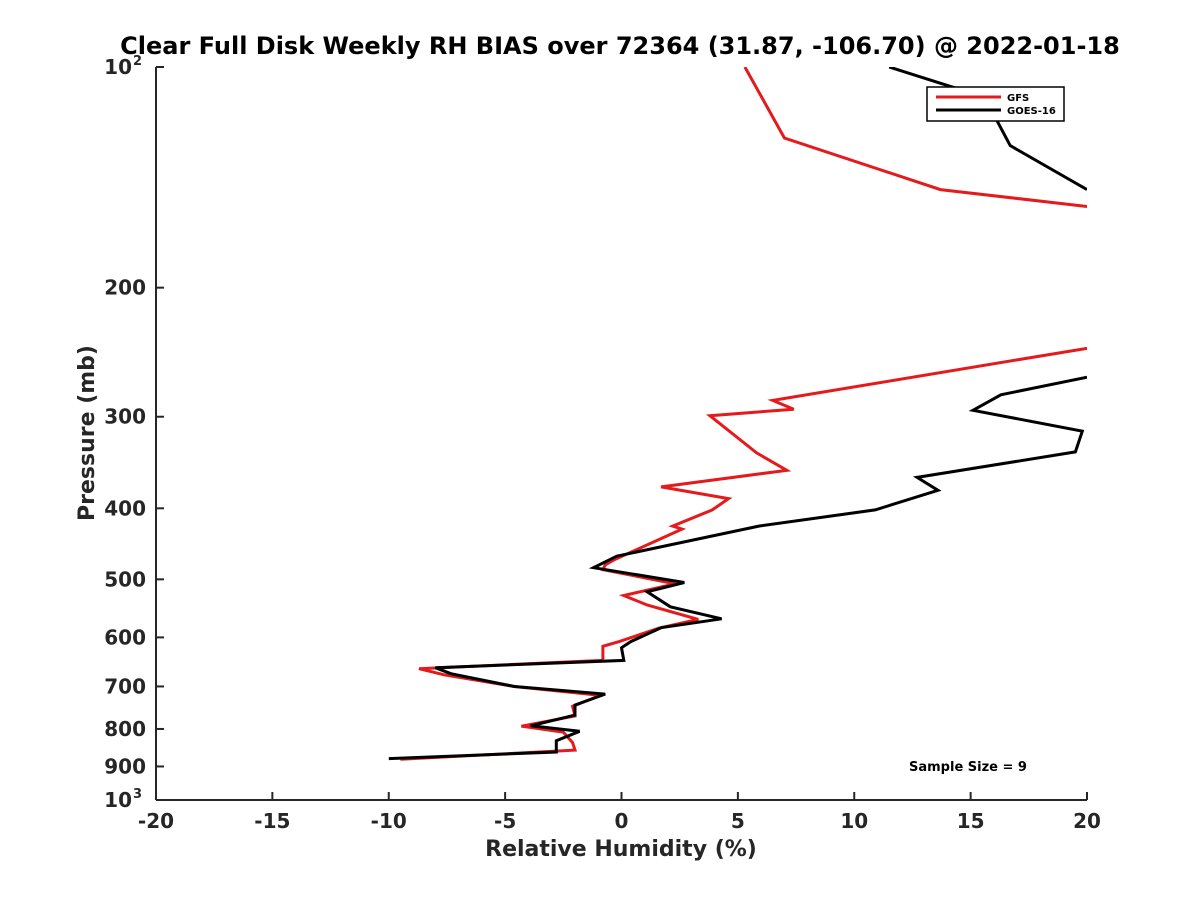  Describe the element at coordinates (1031, 111) in the screenshot. I see `legend-label: GOES-16` at that location.